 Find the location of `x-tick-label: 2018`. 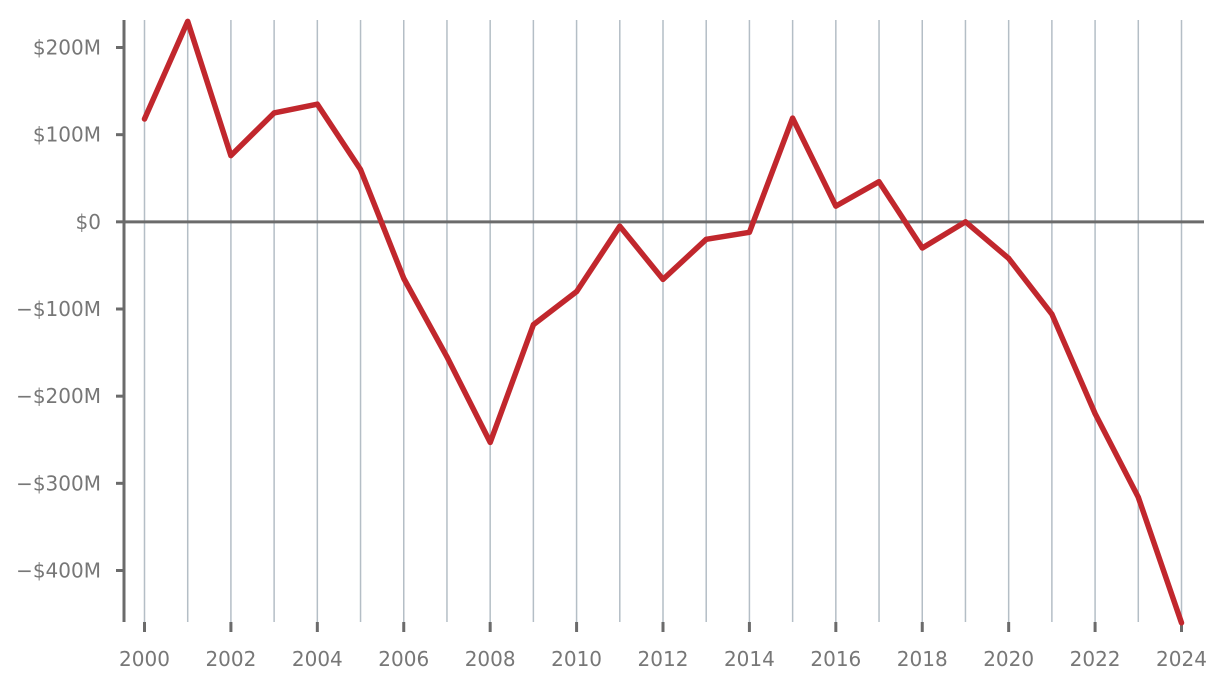

x-tick-label: 2018 is located at coordinates (922, 659).